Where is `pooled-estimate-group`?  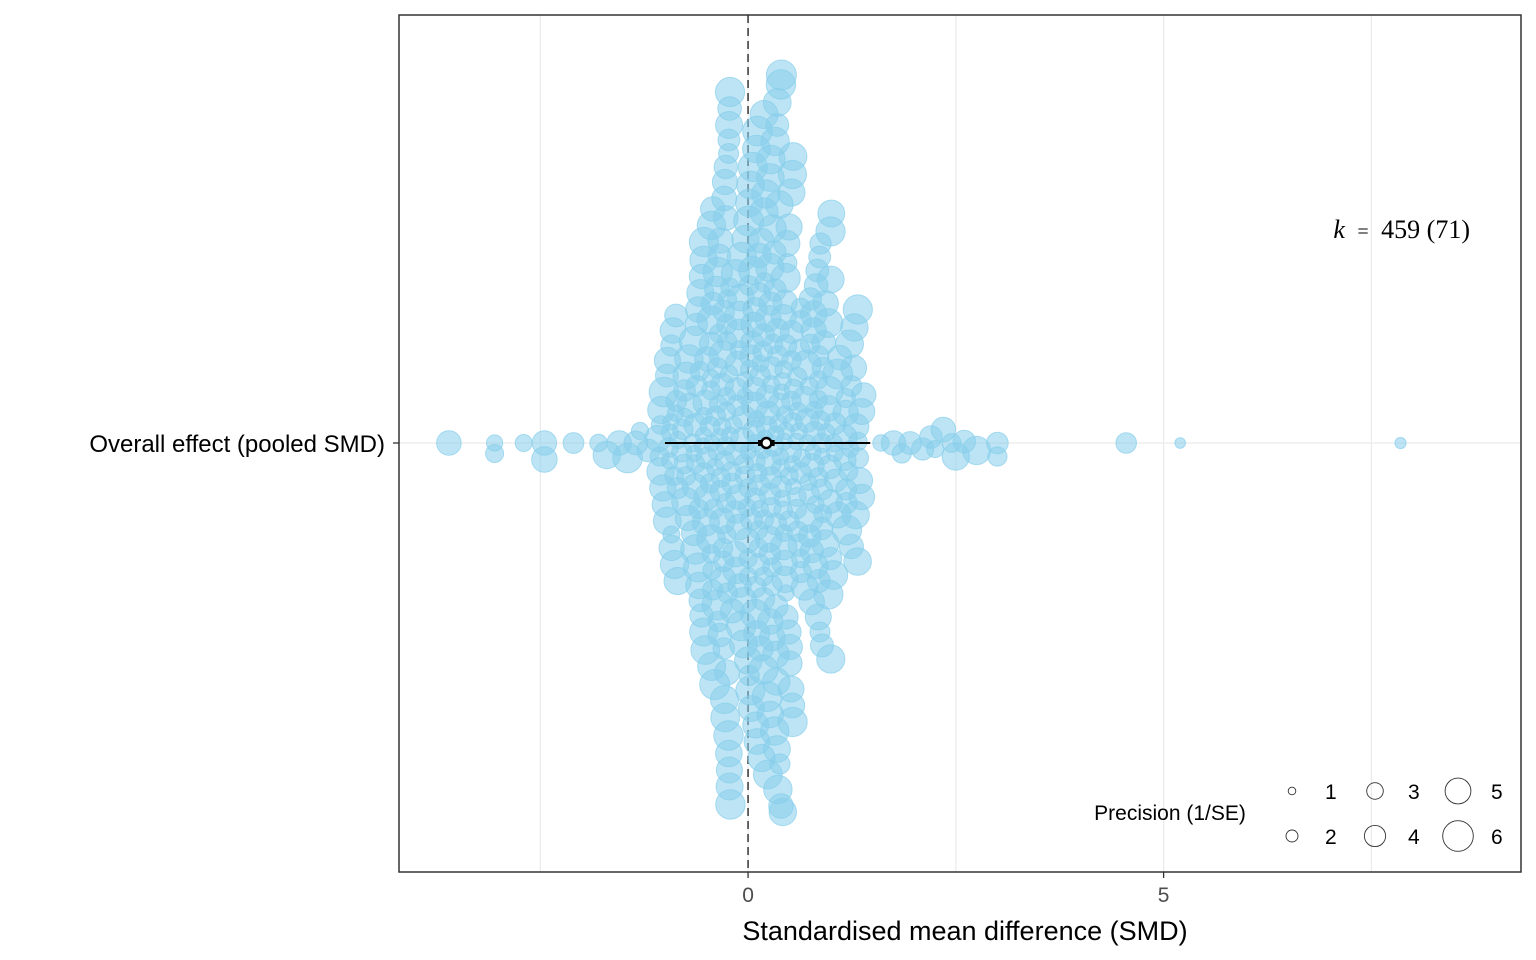
pooled-estimate-group is located at coordinates (767, 443).